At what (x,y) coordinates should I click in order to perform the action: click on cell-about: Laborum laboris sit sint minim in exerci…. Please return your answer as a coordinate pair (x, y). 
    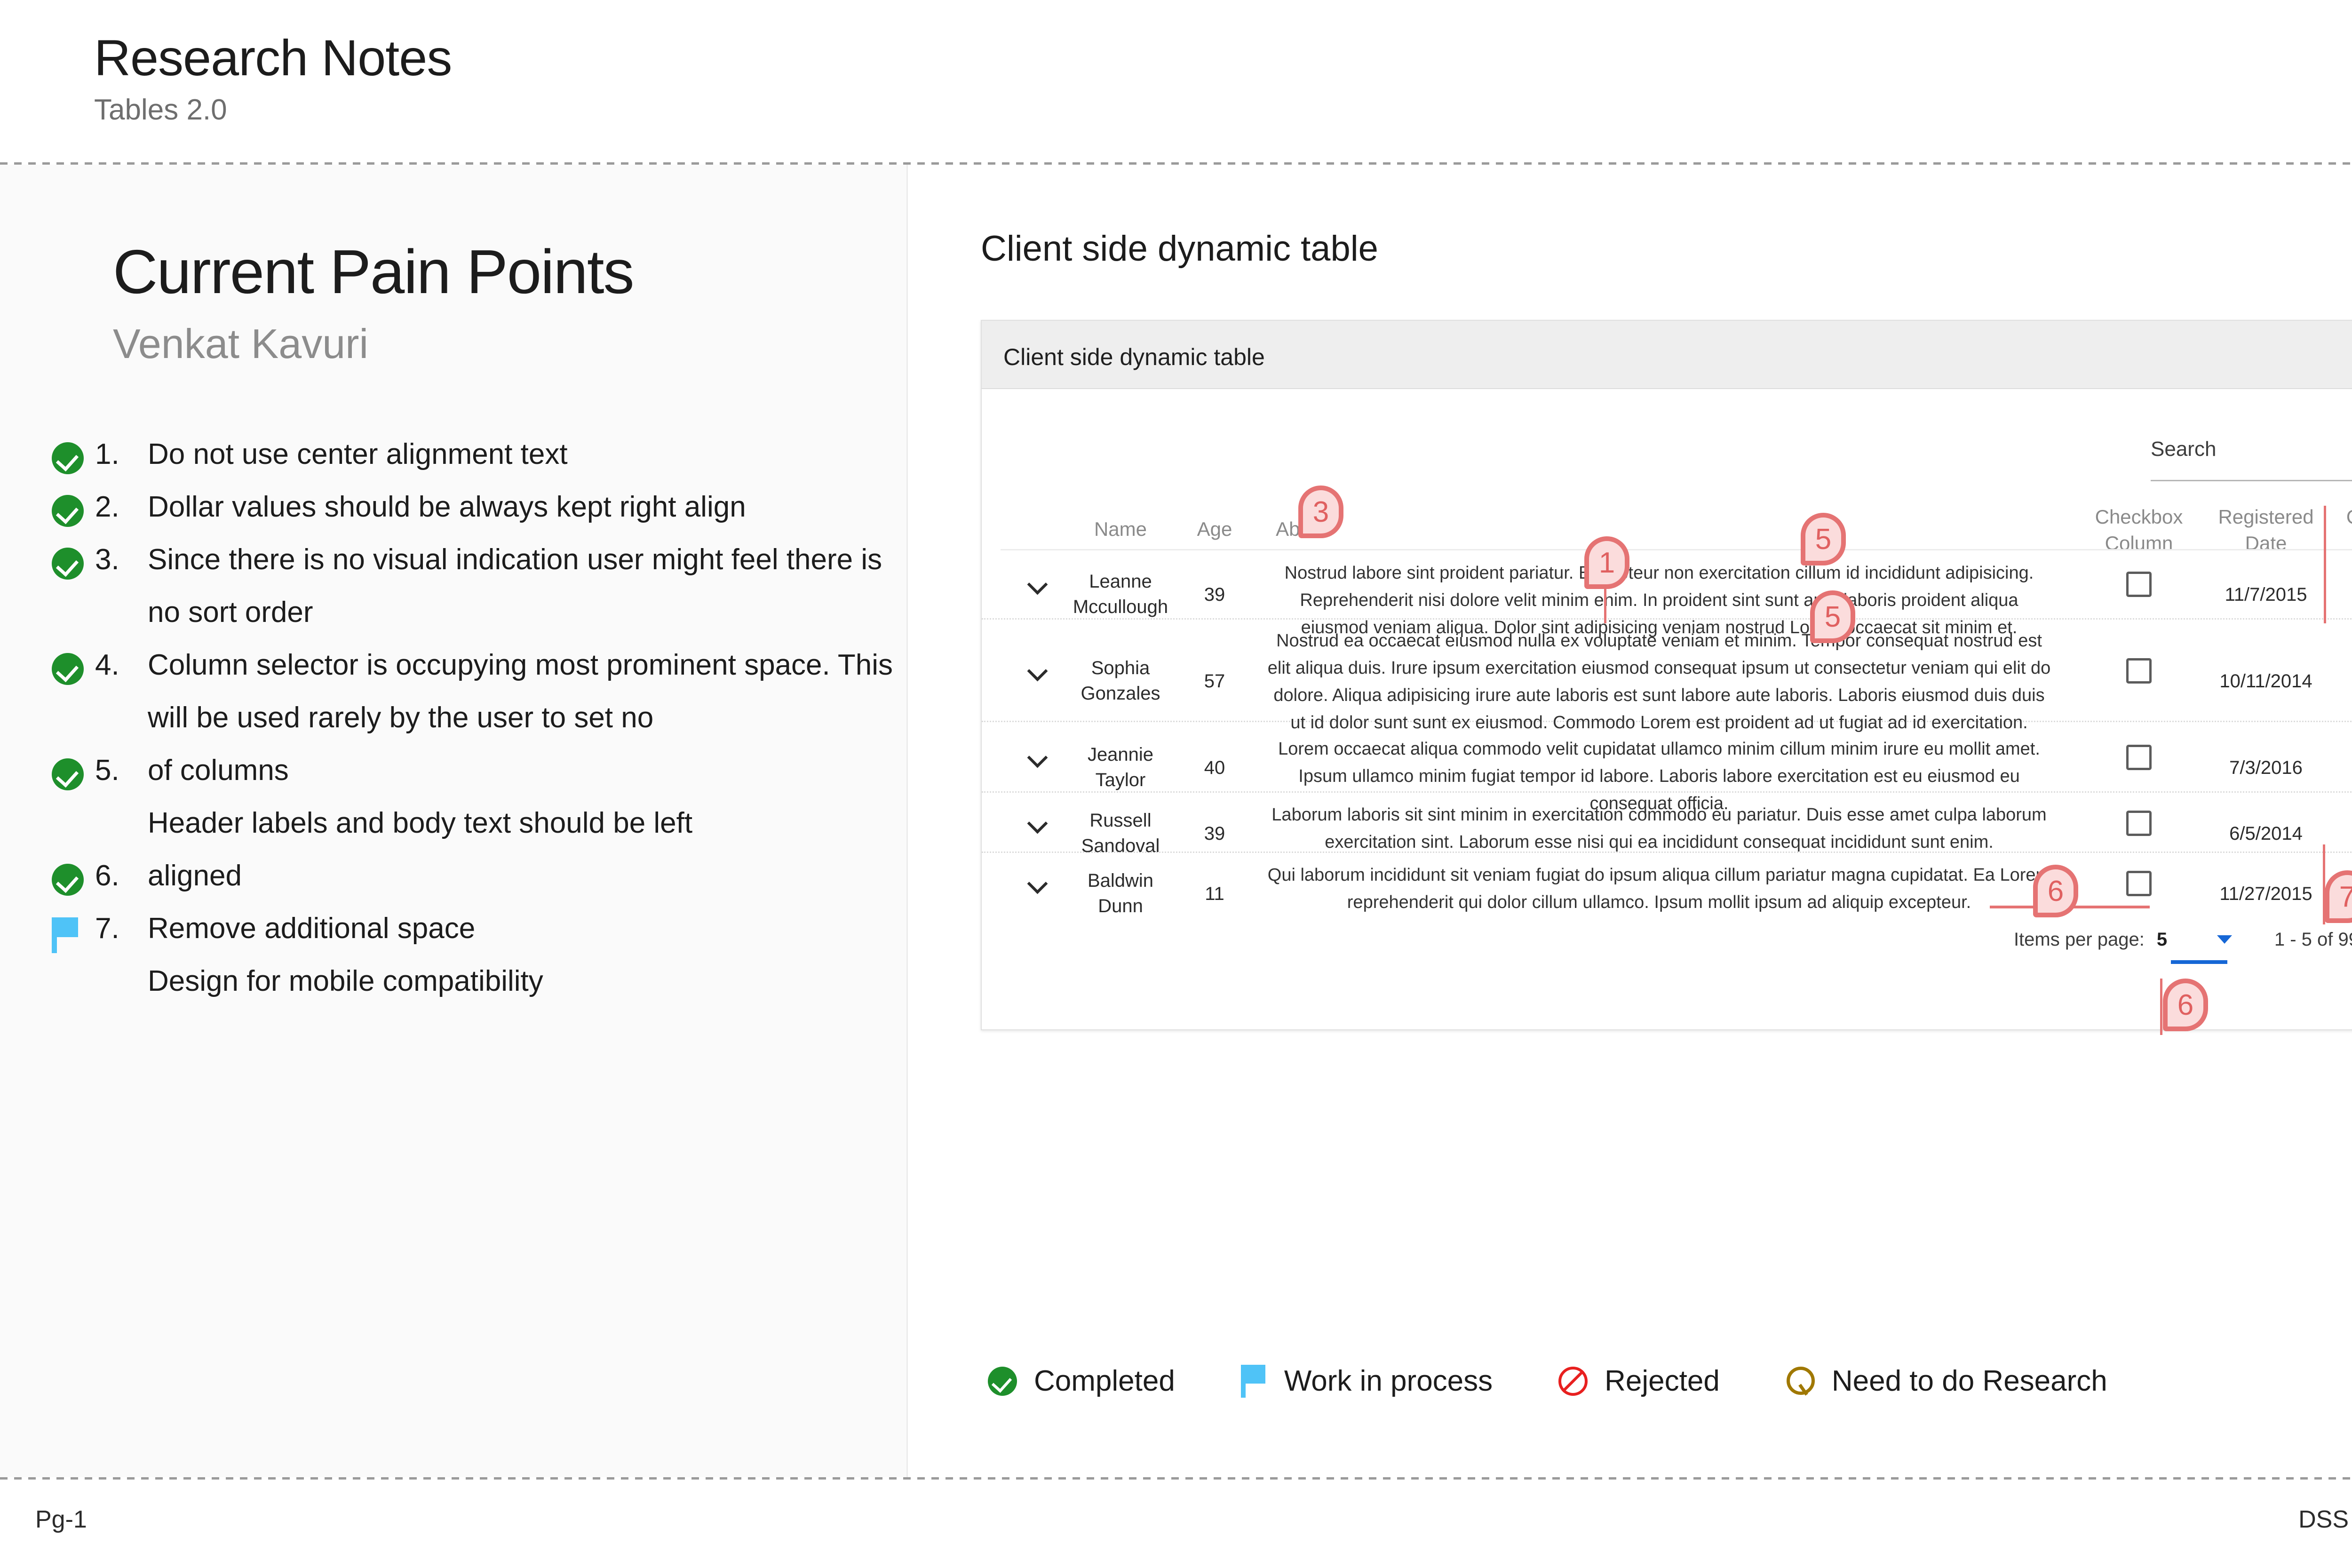
    Looking at the image, I should click on (1659, 828).